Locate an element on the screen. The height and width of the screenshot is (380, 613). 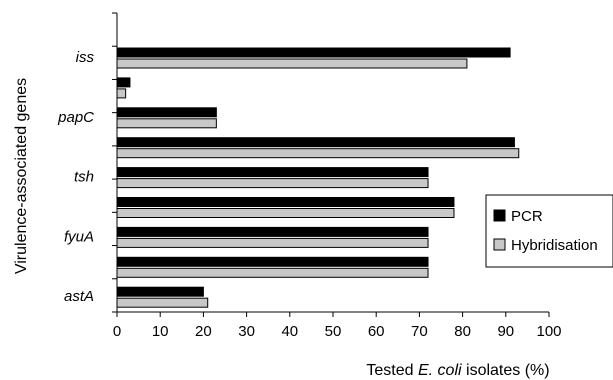
legend-label-hybridisation: Hybridisation is located at coordinates (554, 245).